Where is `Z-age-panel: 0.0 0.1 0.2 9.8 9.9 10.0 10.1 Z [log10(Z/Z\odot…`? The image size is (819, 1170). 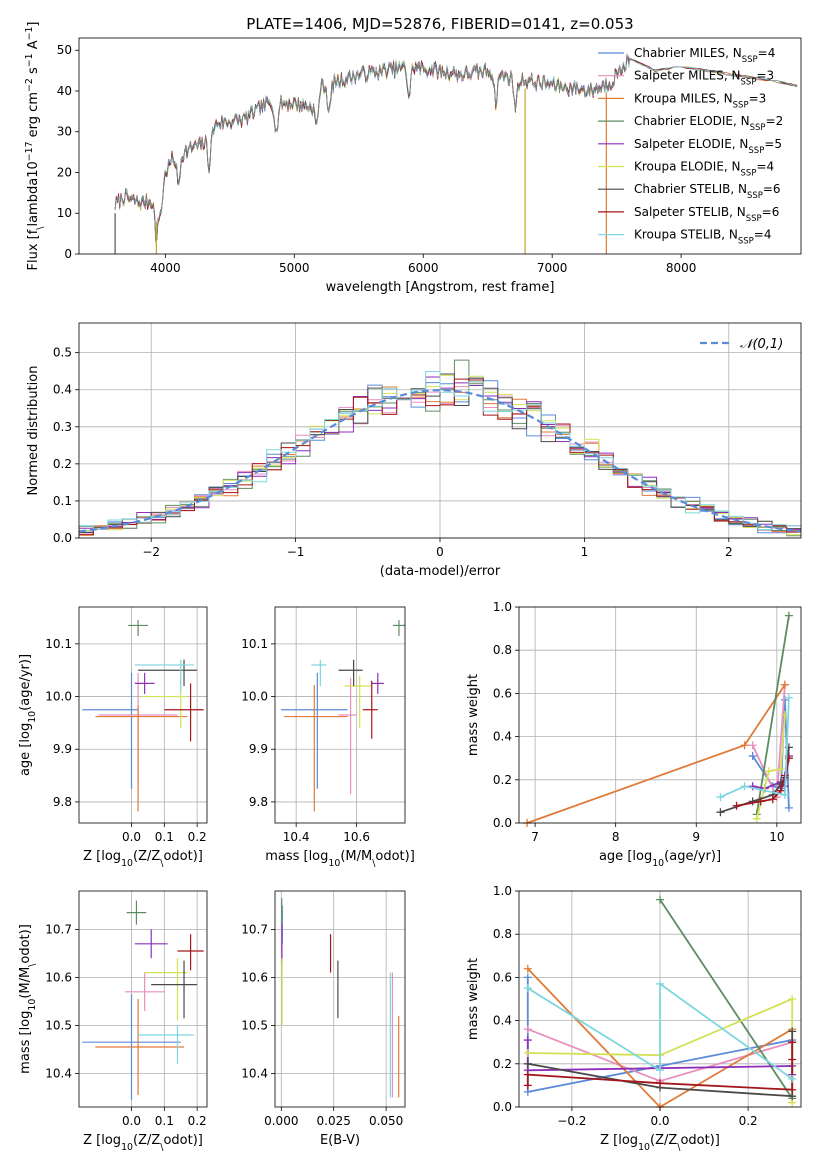
Z-age-panel: 0.0 0.1 0.2 9.8 9.9 10.0 10.1 Z [log10(Z/Z\odot… is located at coordinates (113, 737).